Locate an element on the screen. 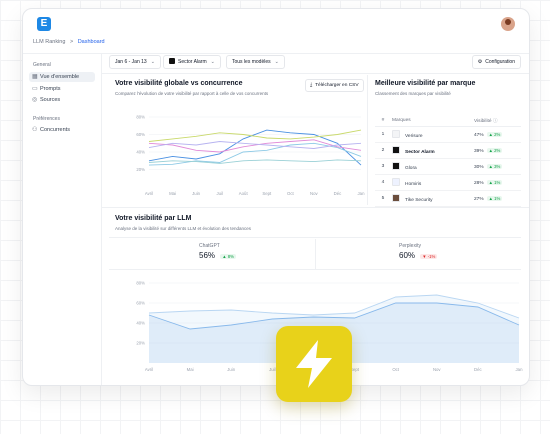  download-csv-label: Télécharger en CSV is located at coordinates (337, 85).